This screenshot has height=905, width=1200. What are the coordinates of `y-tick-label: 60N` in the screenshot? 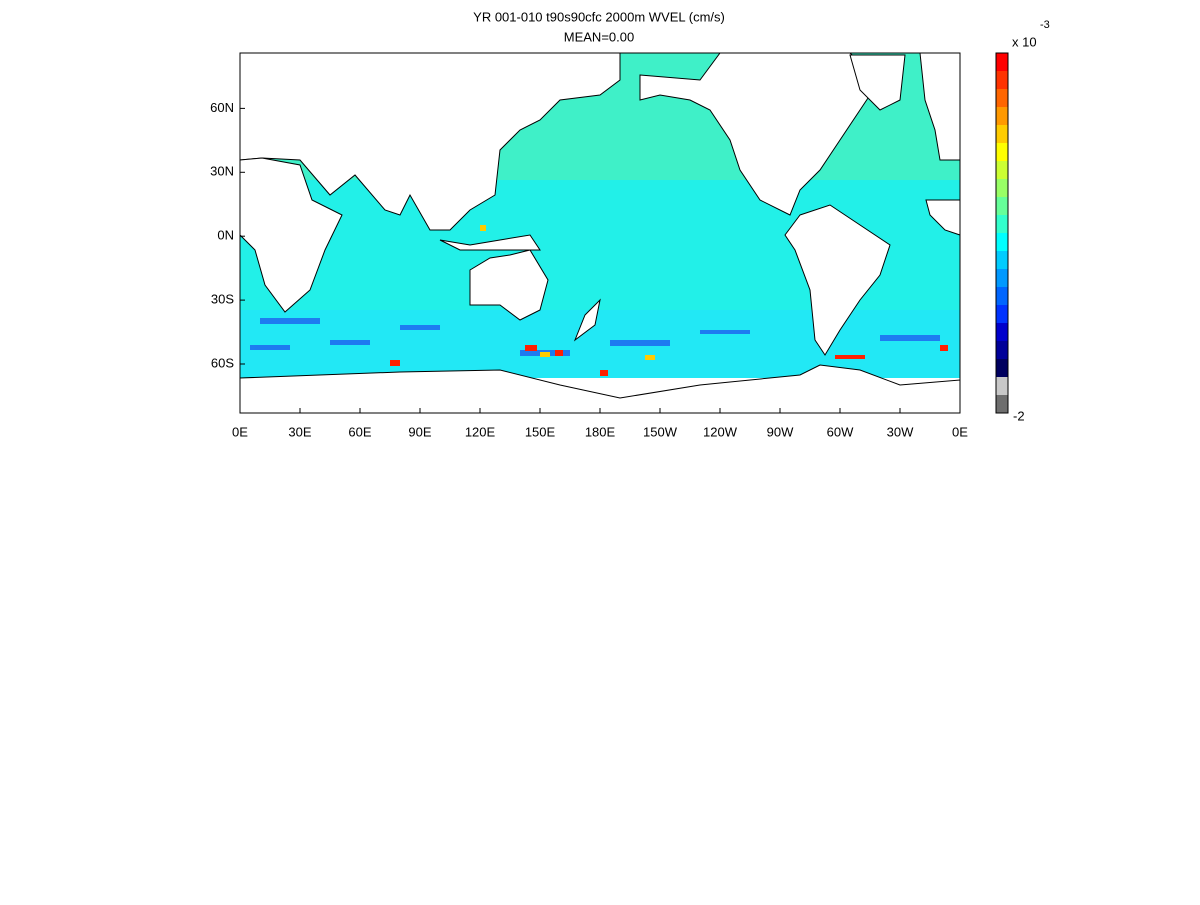 It's located at (222, 107).